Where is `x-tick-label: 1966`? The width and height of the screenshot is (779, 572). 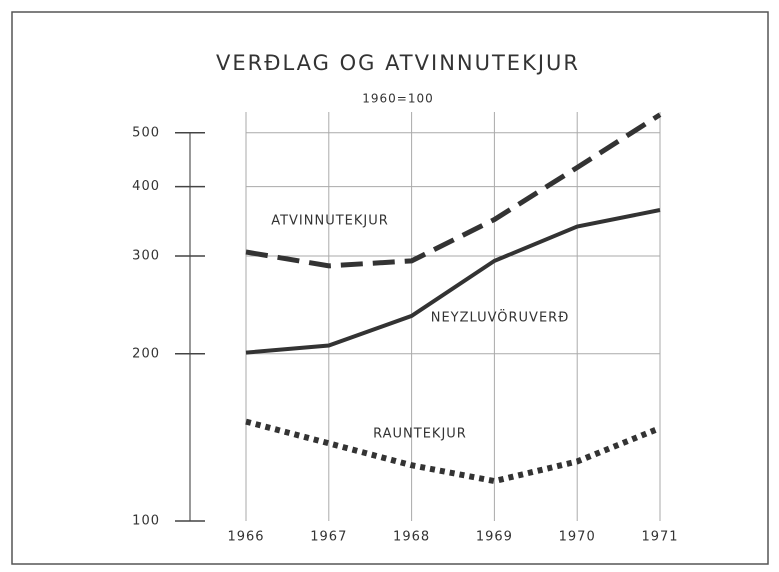
x-tick-label: 1966 is located at coordinates (245, 537).